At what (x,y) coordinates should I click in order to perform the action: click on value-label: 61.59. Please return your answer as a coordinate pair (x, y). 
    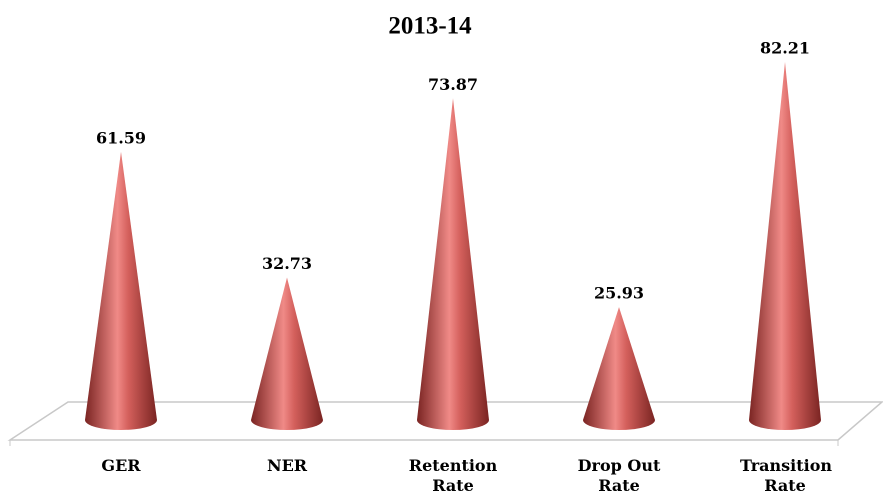
    Looking at the image, I should click on (121, 137).